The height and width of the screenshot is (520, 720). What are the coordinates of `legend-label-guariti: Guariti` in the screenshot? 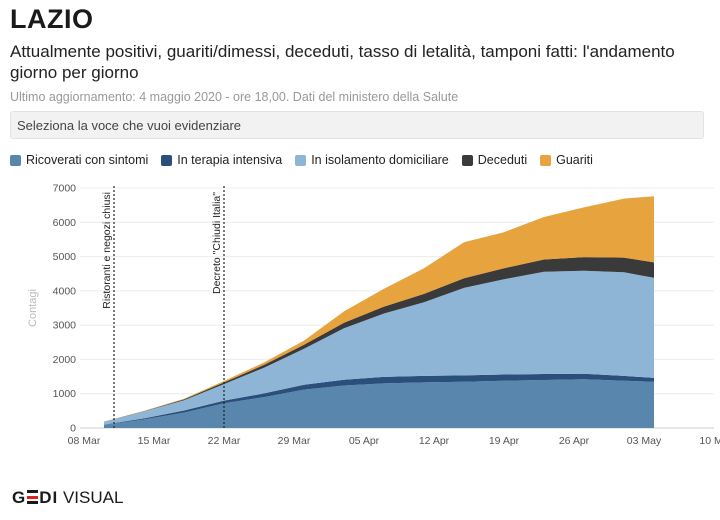 It's located at (574, 160).